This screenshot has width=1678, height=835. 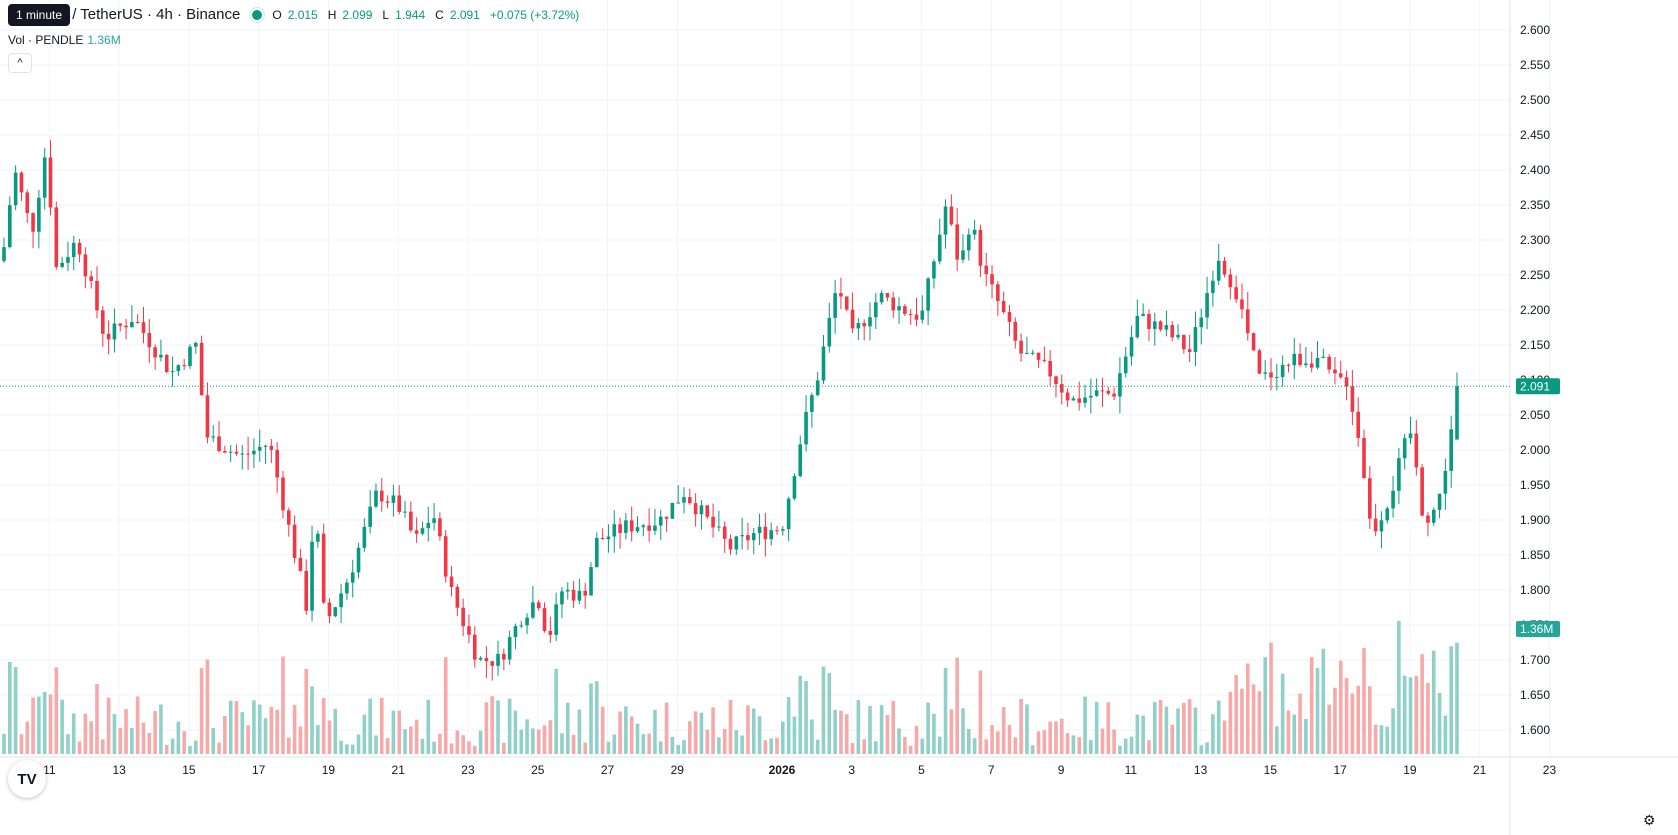 I want to click on low-value: 1.944, so click(x=410, y=14).